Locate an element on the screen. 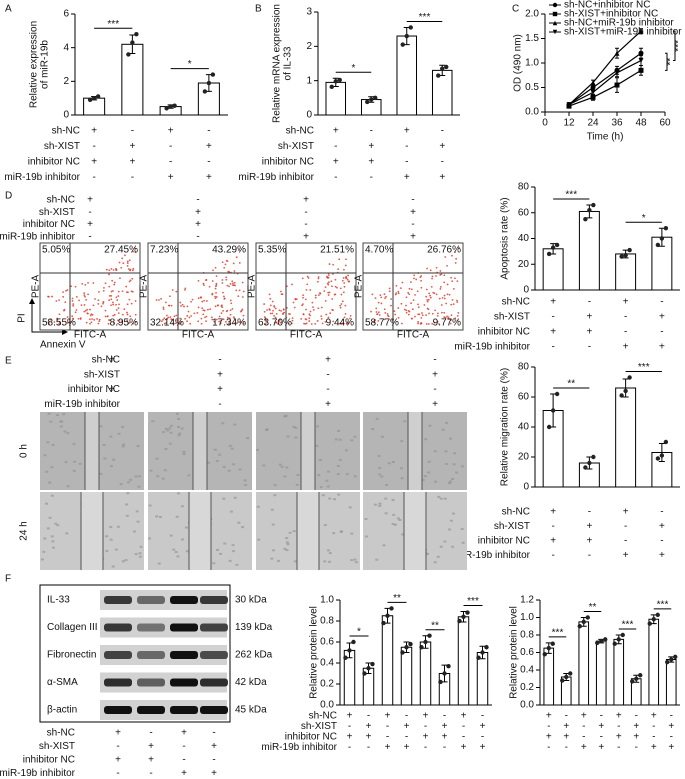 The width and height of the screenshot is (685, 779). condition-label: miR-19b inhibitor is located at coordinates (299, 747).